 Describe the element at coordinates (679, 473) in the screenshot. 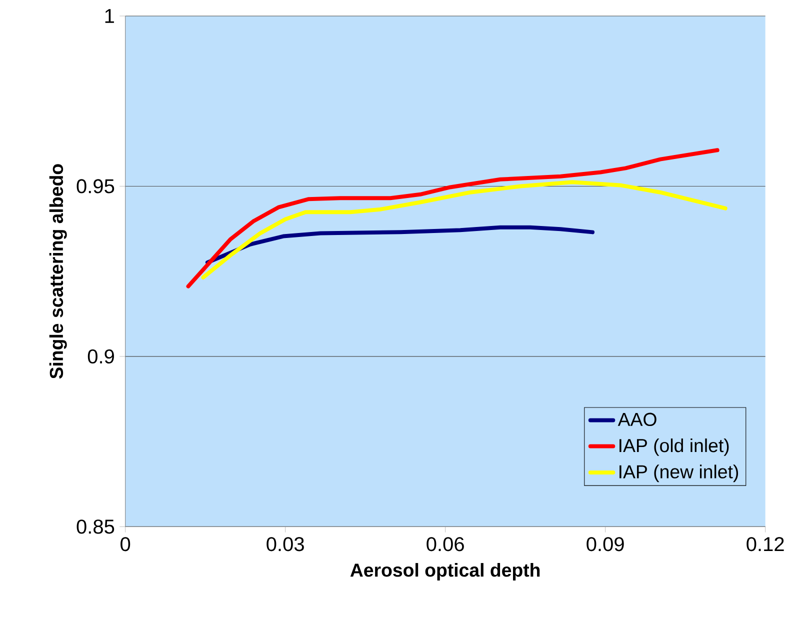

I see `legend-label: IAP (new inlet)` at that location.